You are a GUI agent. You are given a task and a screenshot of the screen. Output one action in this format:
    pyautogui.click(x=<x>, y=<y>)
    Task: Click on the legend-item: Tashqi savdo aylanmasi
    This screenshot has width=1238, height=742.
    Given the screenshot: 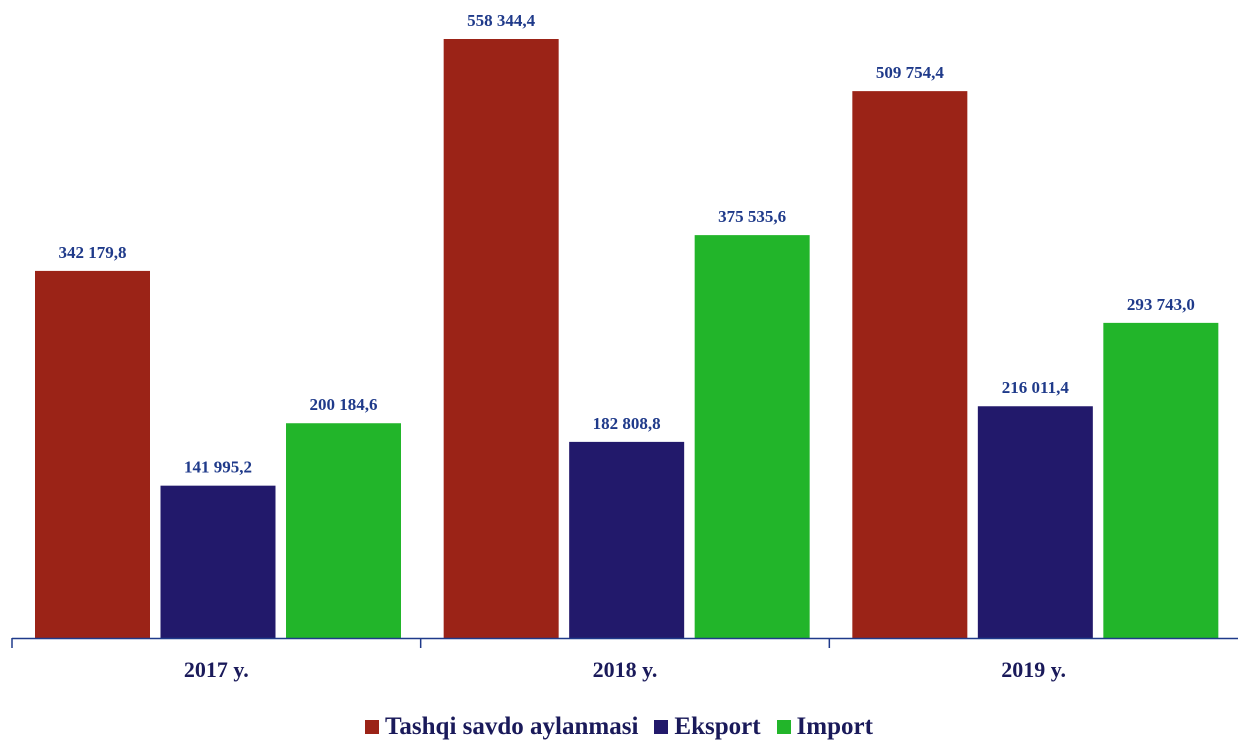 What is the action you would take?
    pyautogui.click(x=501, y=727)
    